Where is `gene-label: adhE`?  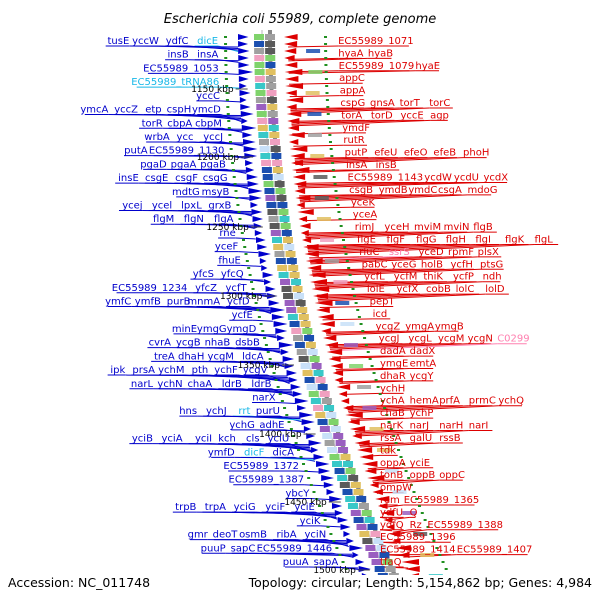 gene-label: adhE is located at coordinates (271, 425).